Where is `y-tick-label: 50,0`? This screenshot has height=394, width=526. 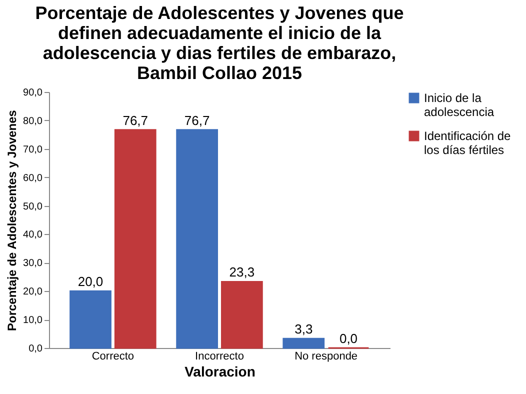 y-tick-label: 50,0 is located at coordinates (33, 206).